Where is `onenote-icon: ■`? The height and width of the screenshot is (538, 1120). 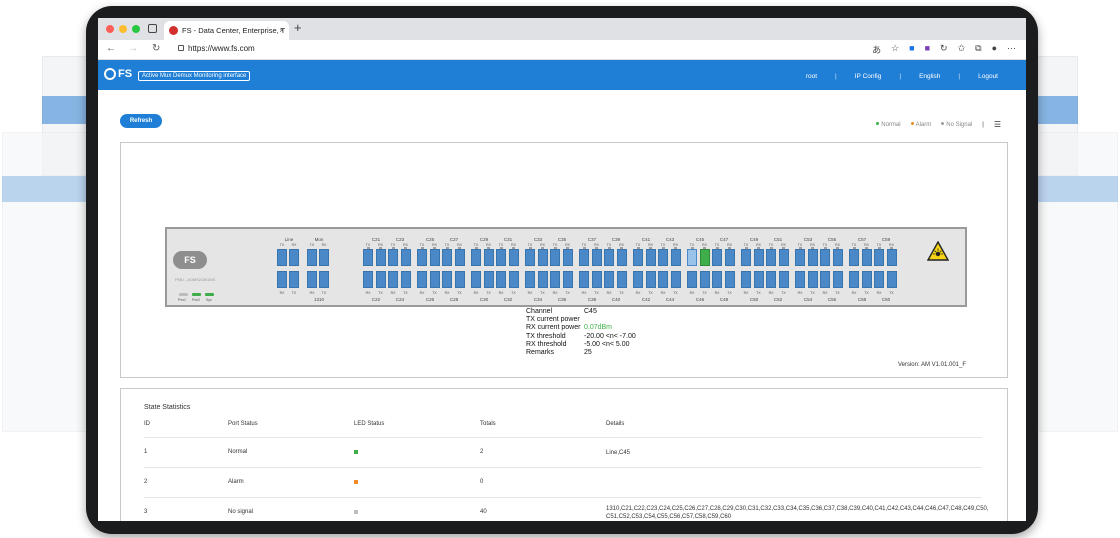 onenote-icon: ■ is located at coordinates (927, 48).